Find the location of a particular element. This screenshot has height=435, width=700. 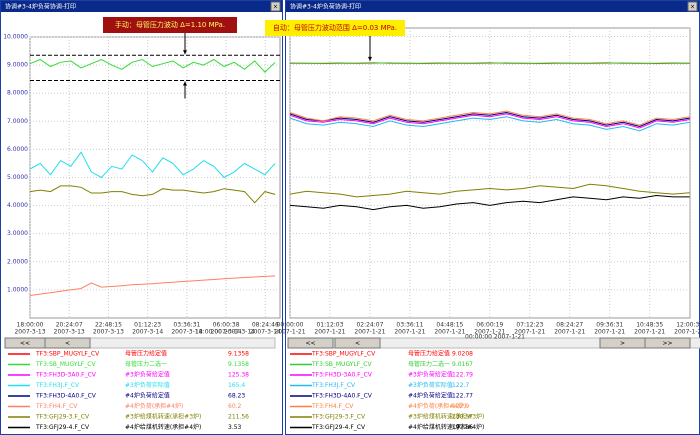

legend-value: 3.53 is located at coordinates (235, 427).